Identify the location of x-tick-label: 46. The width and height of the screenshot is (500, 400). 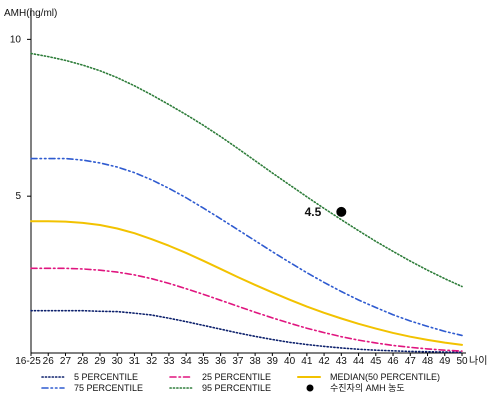
(393, 361).